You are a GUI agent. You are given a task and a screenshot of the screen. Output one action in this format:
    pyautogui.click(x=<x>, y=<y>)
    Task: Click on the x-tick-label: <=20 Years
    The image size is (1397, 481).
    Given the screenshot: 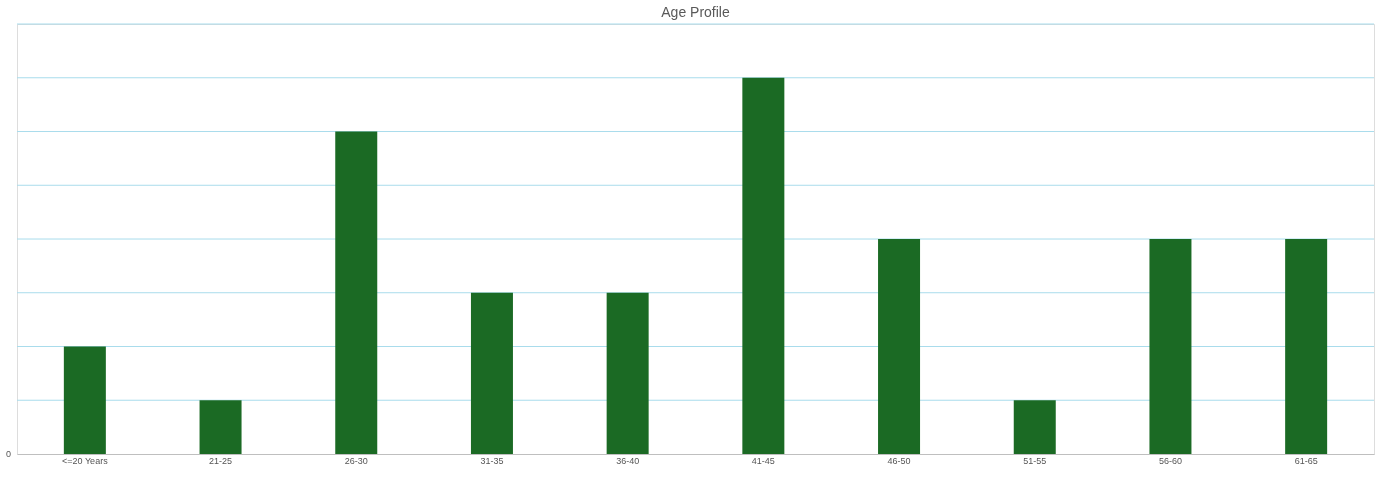 What is the action you would take?
    pyautogui.click(x=85, y=460)
    